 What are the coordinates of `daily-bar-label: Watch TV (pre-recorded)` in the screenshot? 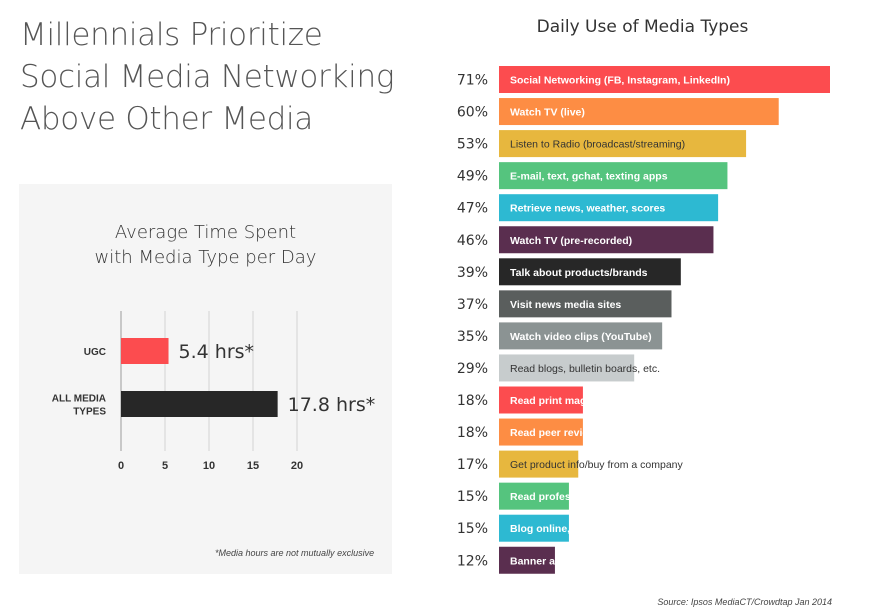 It's located at (571, 241).